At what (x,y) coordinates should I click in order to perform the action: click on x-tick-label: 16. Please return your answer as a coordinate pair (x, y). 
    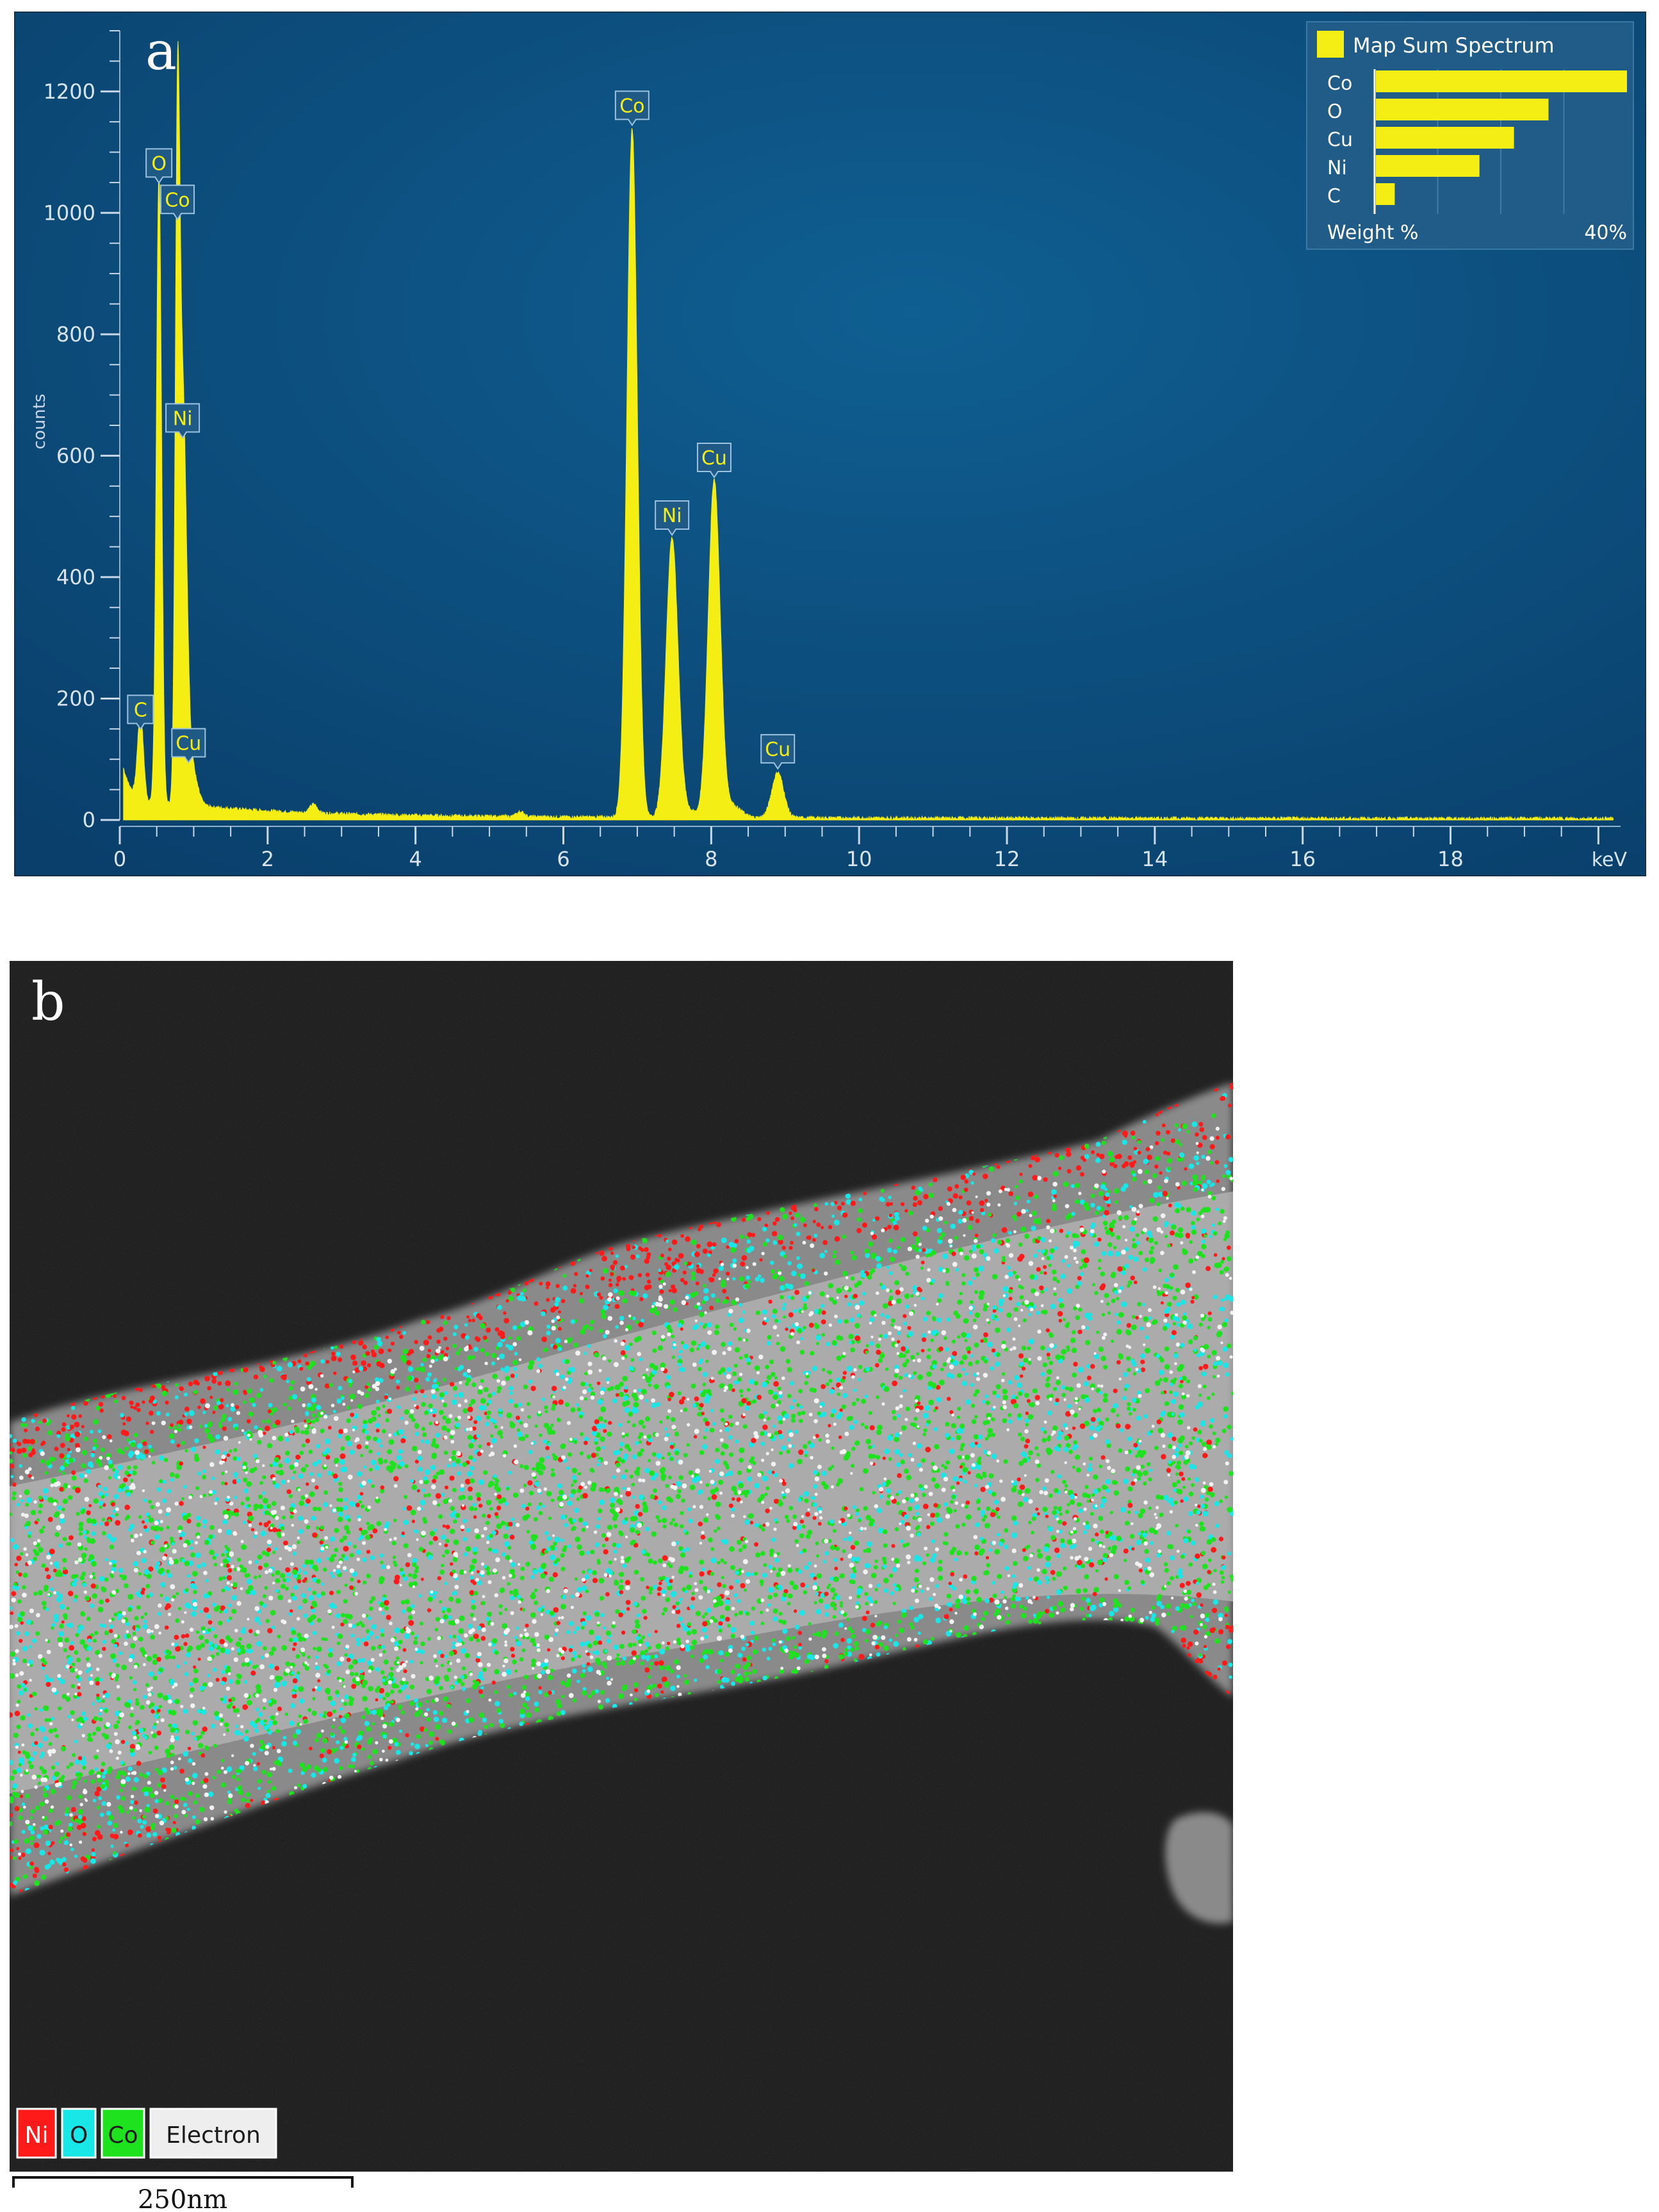
    Looking at the image, I should click on (1302, 859).